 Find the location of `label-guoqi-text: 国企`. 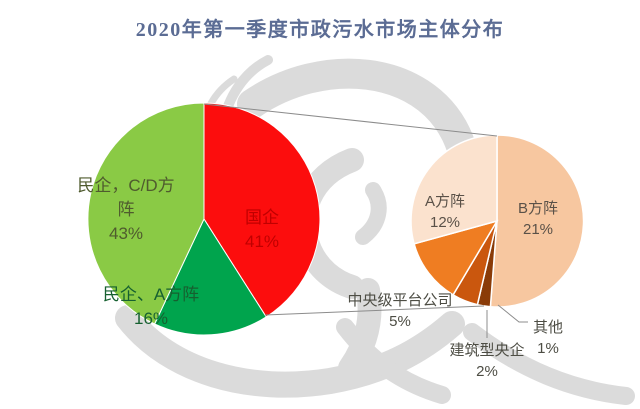

label-guoqi-text: 国企 is located at coordinates (262, 217).